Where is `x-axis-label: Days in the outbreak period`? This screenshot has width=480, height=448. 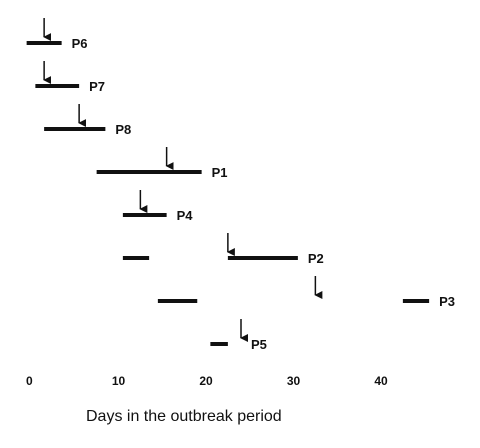
x-axis-label: Days in the outbreak period is located at coordinates (184, 416).